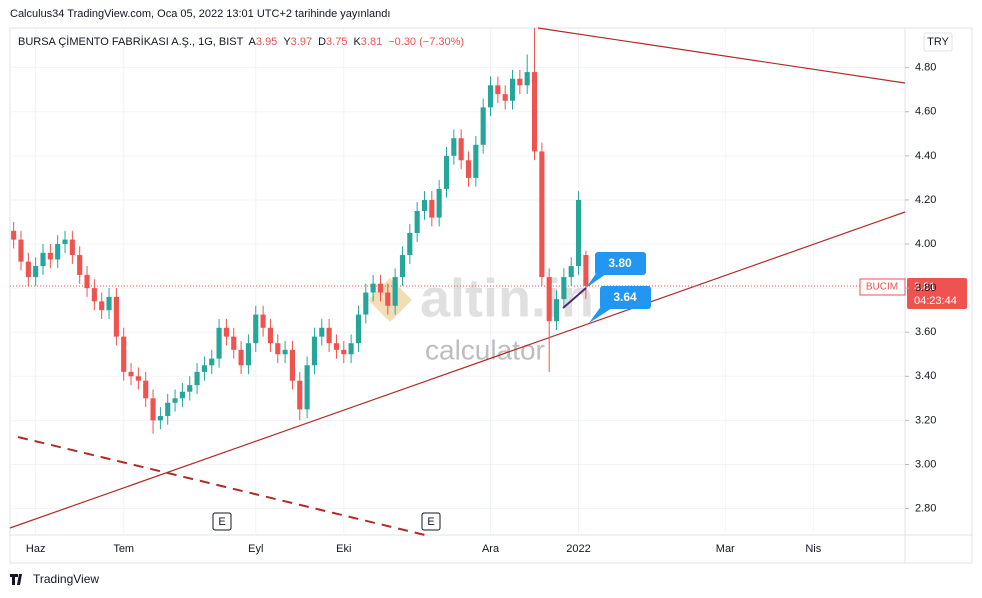 This screenshot has height=598, width=982. Describe the element at coordinates (721, 55) in the screenshot. I see `trend-line` at that location.